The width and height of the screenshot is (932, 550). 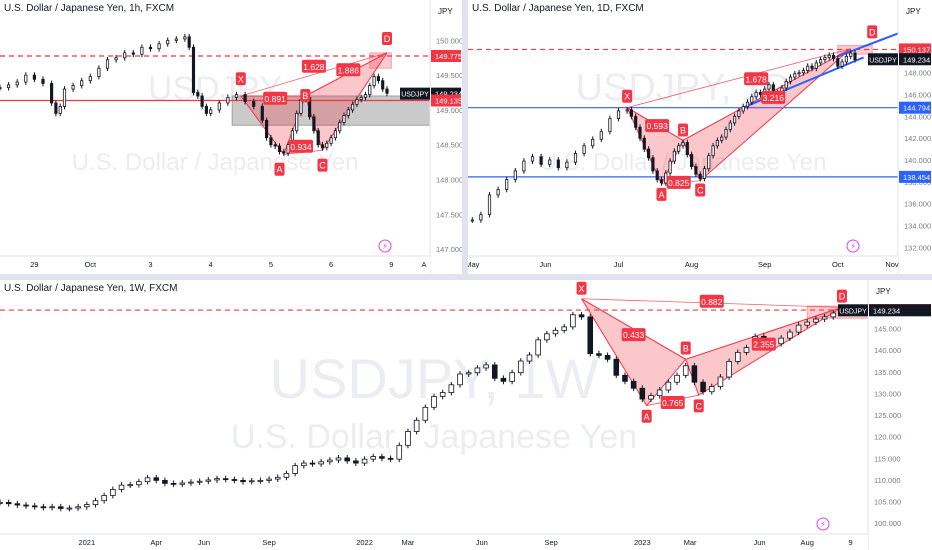 I want to click on pattern-point-d-badge, so click(x=387, y=38).